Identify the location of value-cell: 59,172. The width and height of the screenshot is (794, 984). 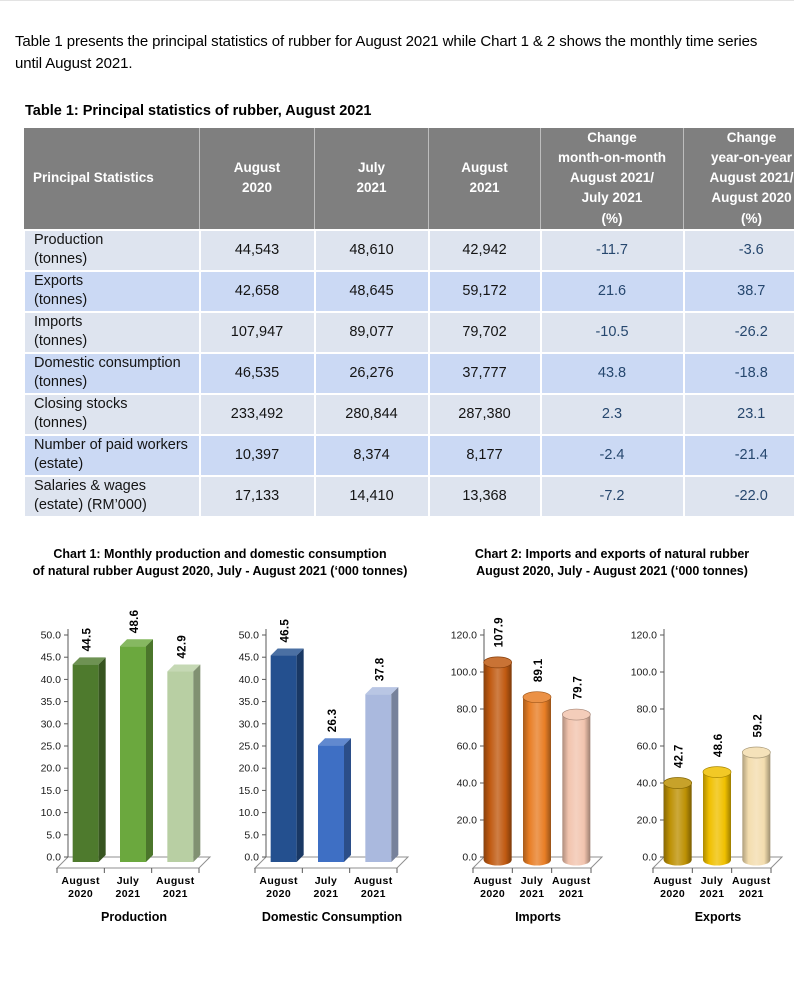
(485, 291).